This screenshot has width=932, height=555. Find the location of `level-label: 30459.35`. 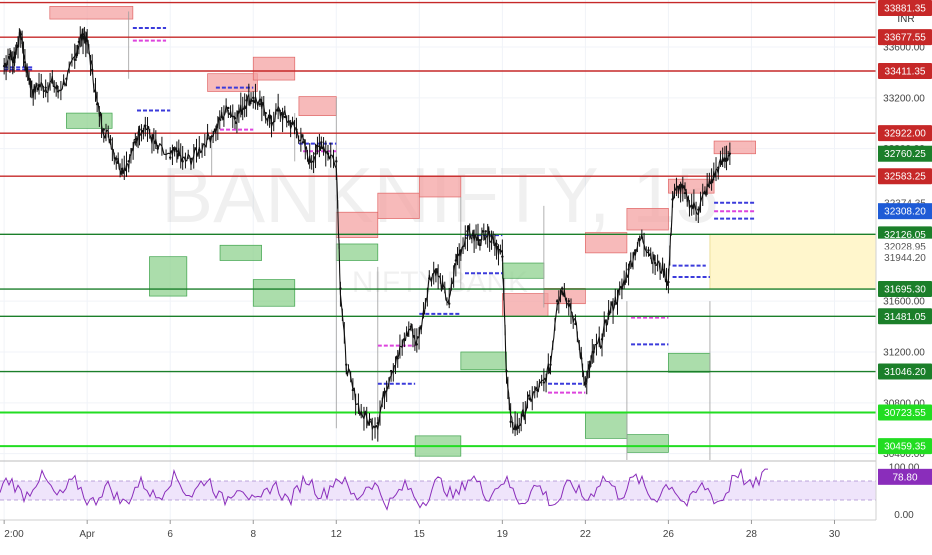

level-label: 30459.35 is located at coordinates (905, 447).